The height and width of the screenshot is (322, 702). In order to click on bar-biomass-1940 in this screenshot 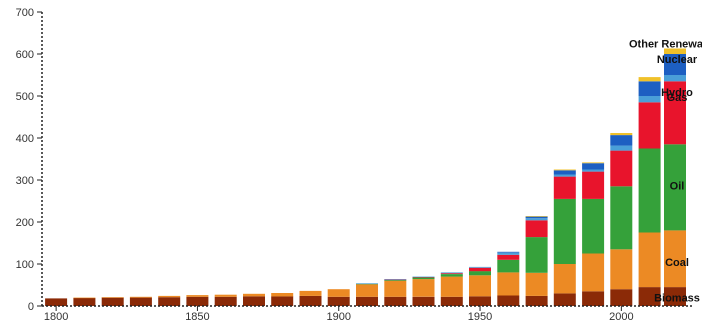, I will do `click(451, 301)`.